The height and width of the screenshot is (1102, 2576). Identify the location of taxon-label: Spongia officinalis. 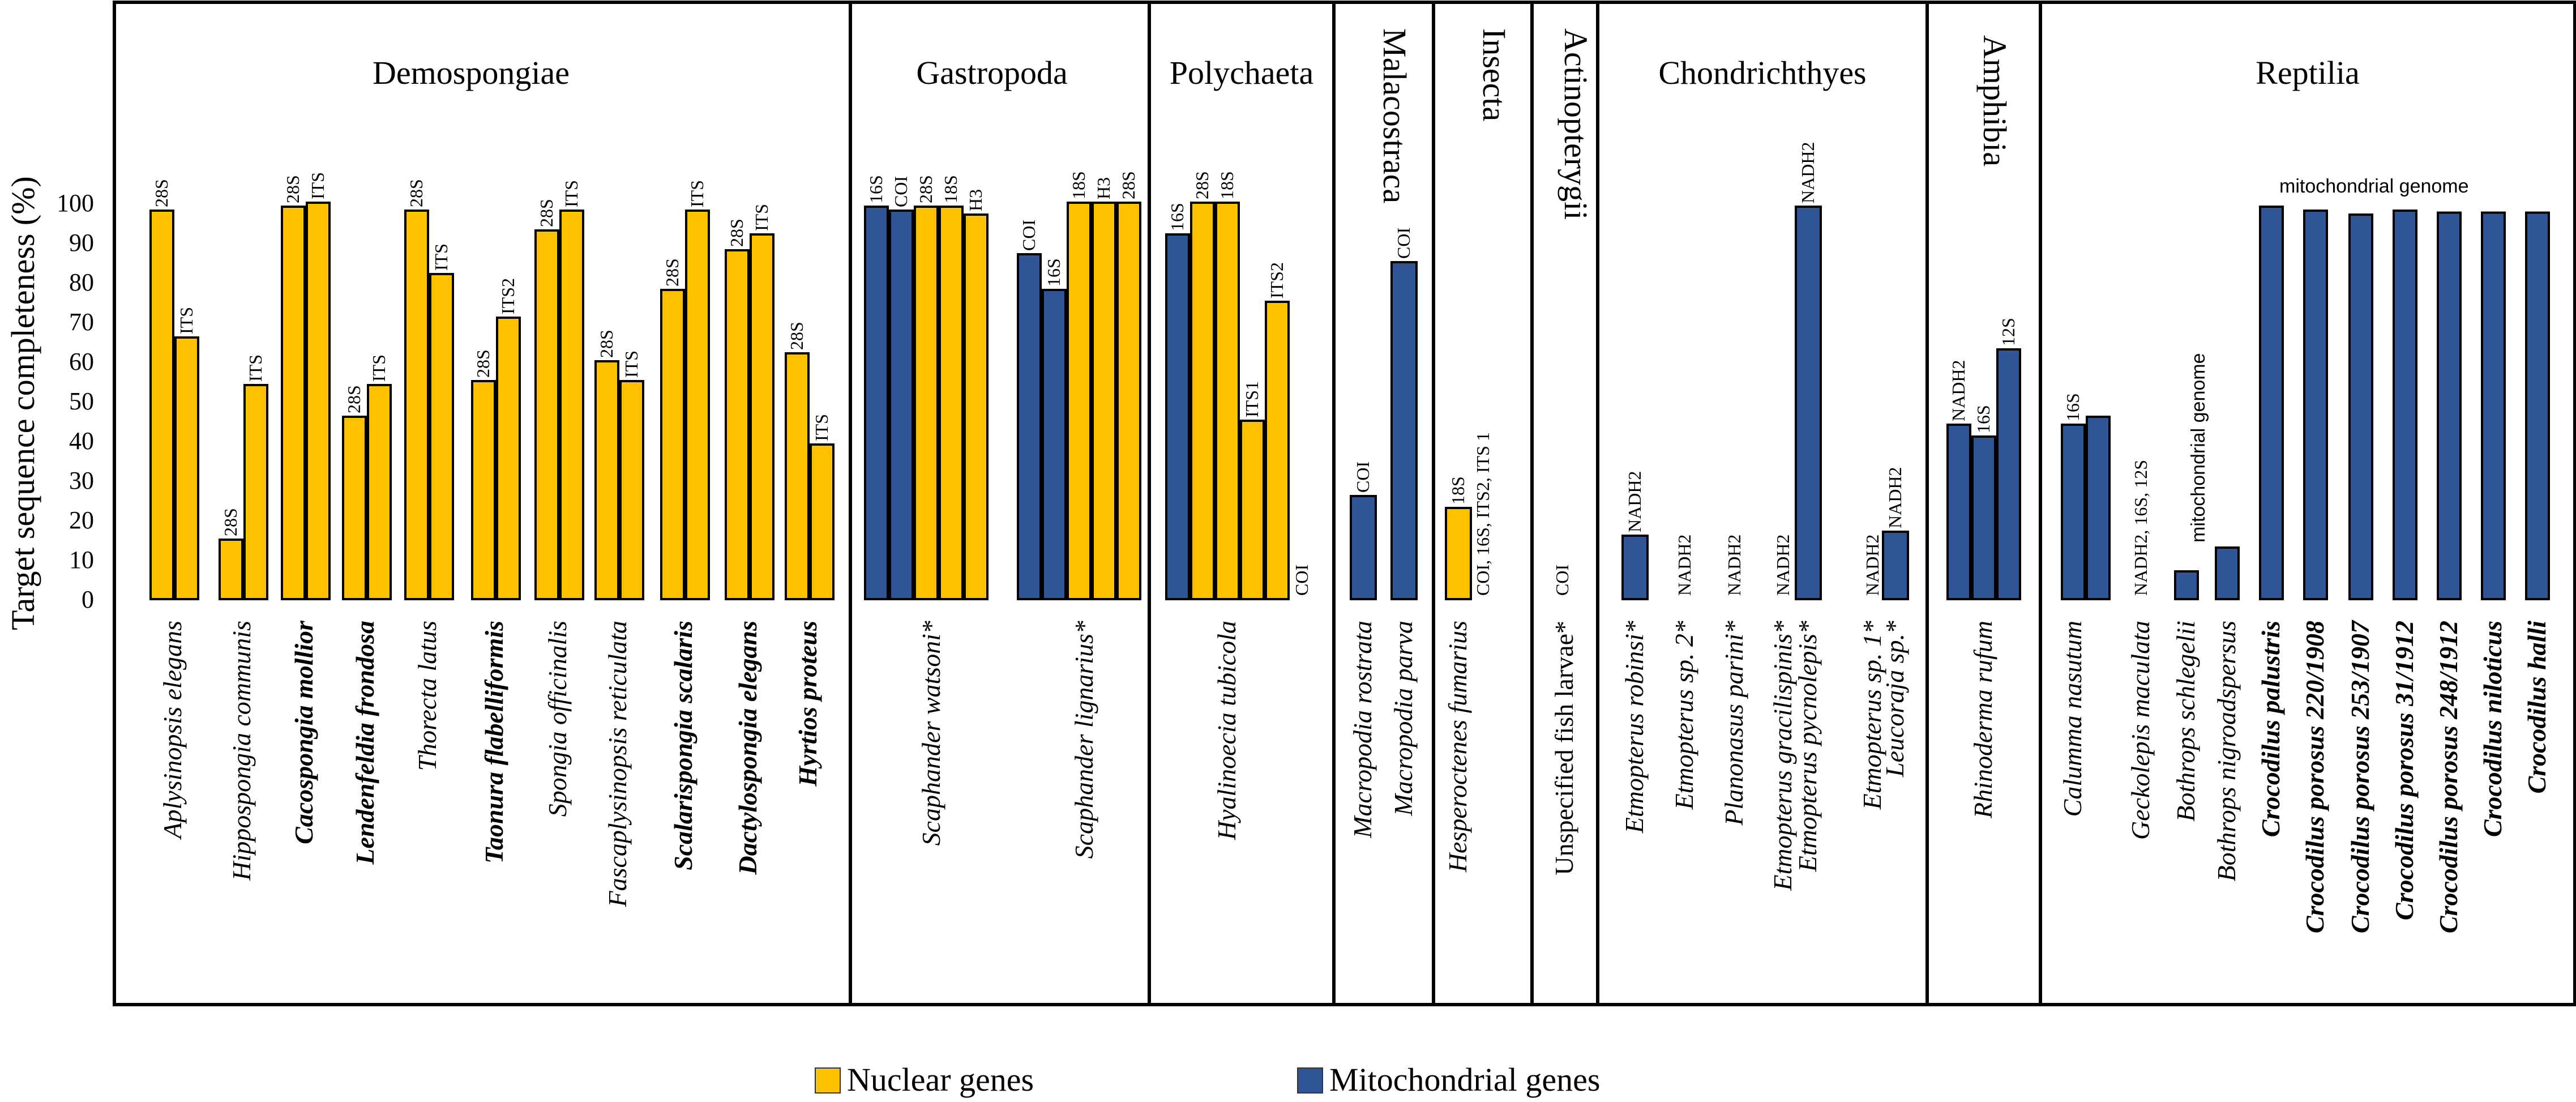
(557, 719).